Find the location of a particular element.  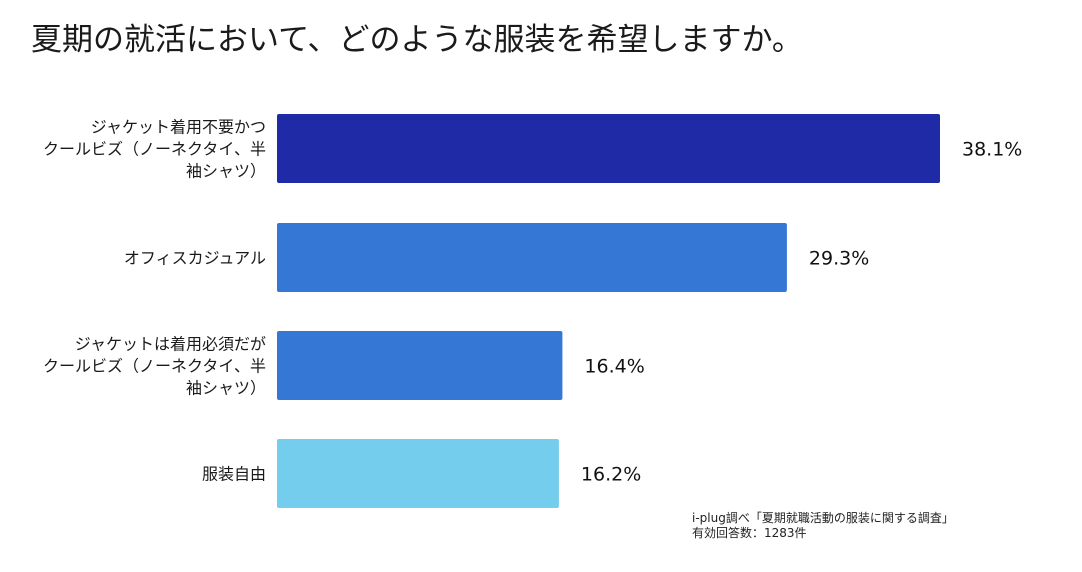

category-label-3: ジャケットは着用必須だがクールビズ（ノーネクタイ、半袖シャツ） is located at coordinates (154, 366).